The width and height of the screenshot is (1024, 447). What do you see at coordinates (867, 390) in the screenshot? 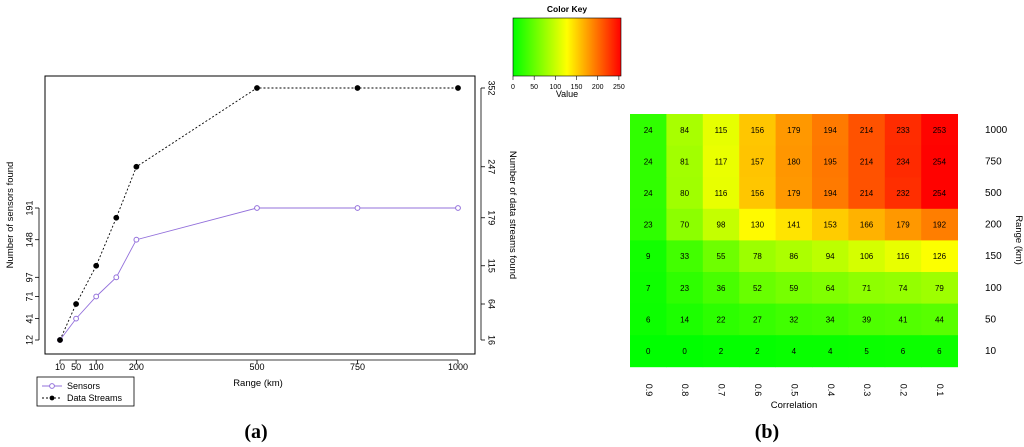
I see `heatmap-x-tick-label: 0.3` at bounding box center [867, 390].